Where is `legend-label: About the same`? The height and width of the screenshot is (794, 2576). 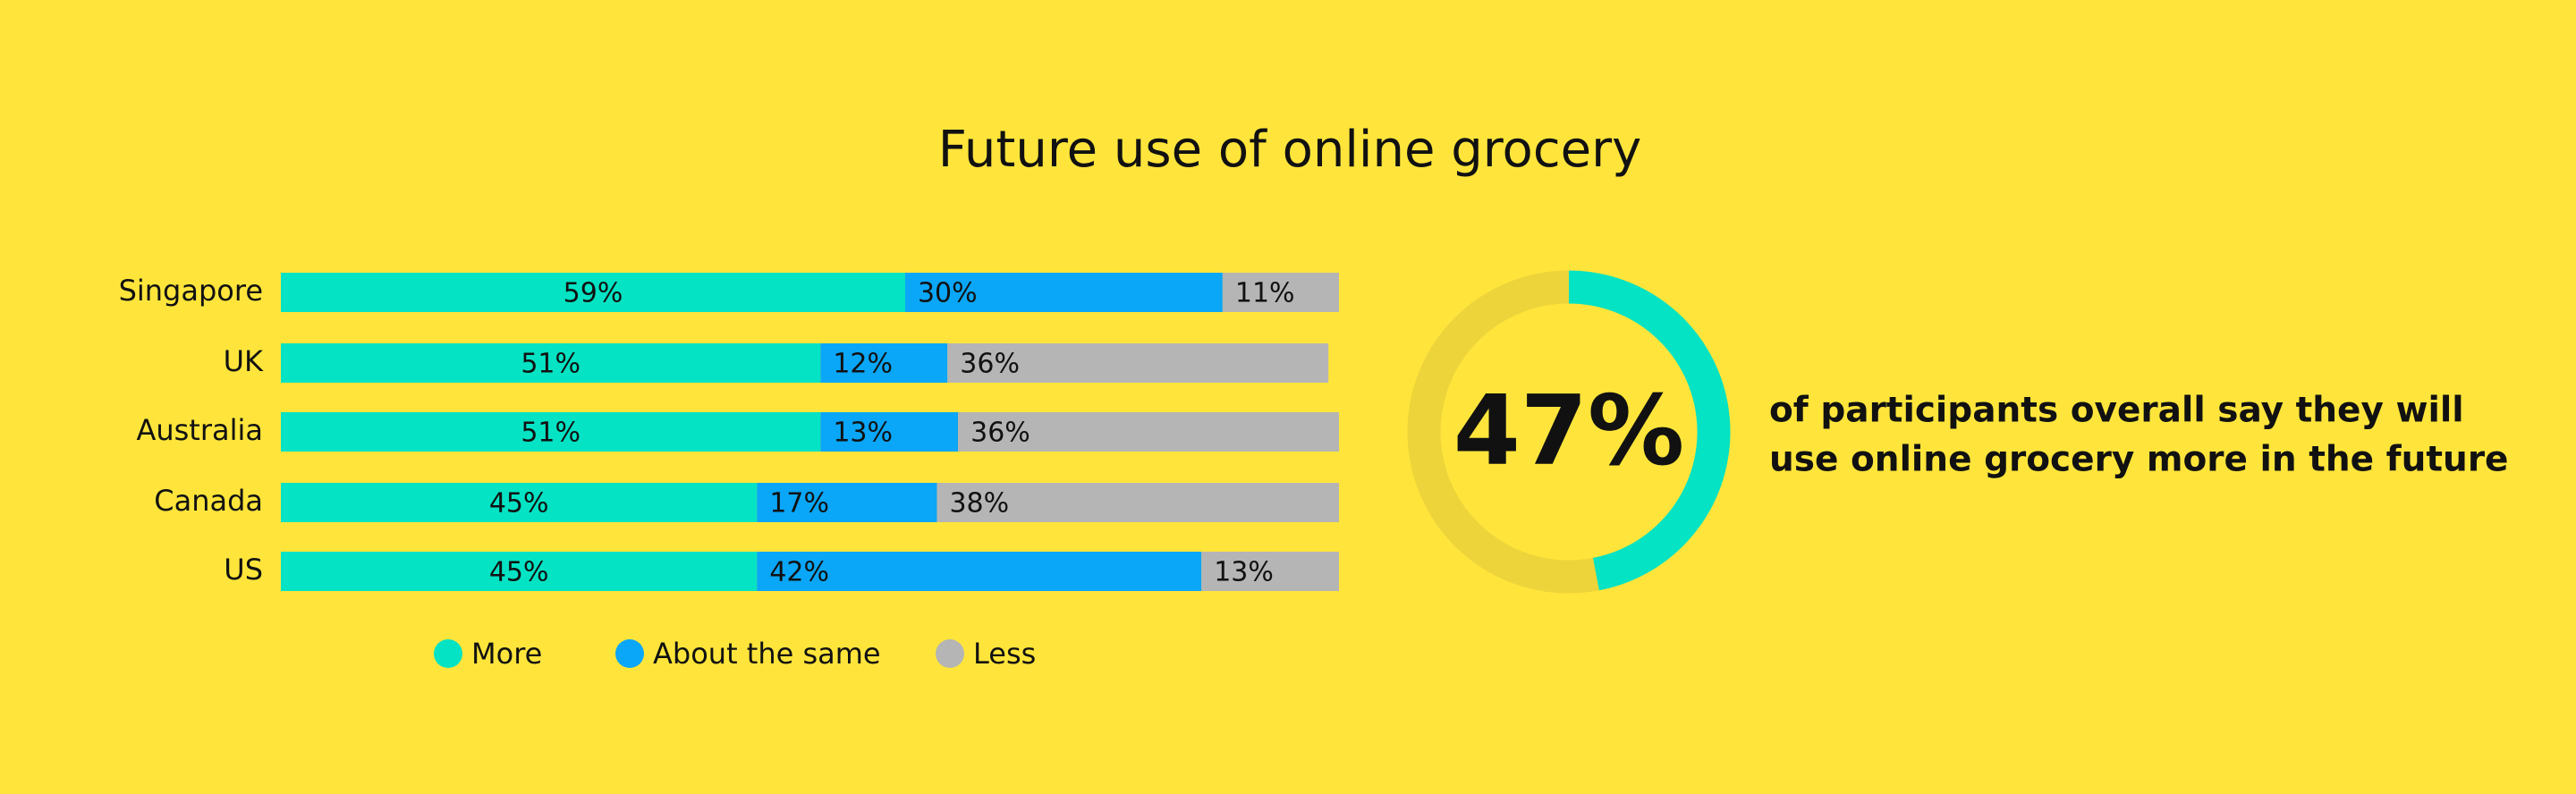 legend-label: About the same is located at coordinates (767, 654).